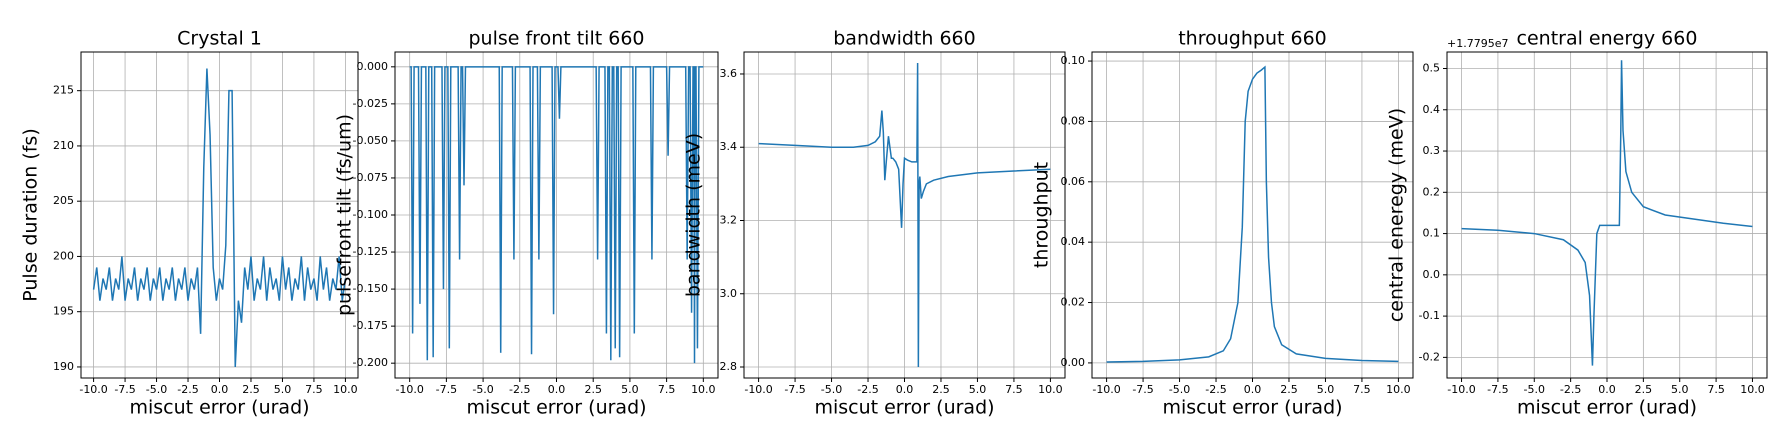 Image resolution: width=1781 pixels, height=432 pixels. What do you see at coordinates (1073, 362) in the screenshot?
I see `y-tick-label: 0.00` at bounding box center [1073, 362].